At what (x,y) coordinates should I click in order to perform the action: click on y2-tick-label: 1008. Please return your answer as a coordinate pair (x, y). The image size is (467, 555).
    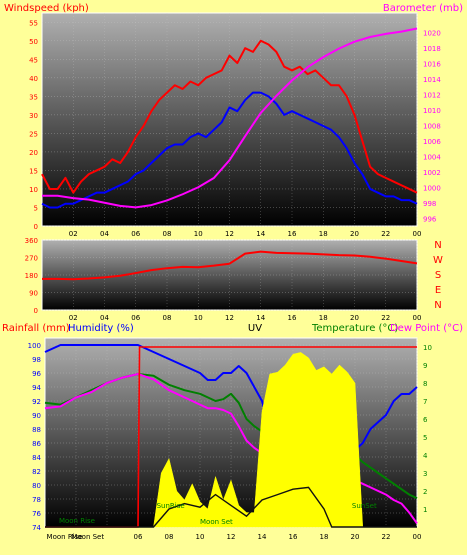
    Looking at the image, I should click on (432, 126).